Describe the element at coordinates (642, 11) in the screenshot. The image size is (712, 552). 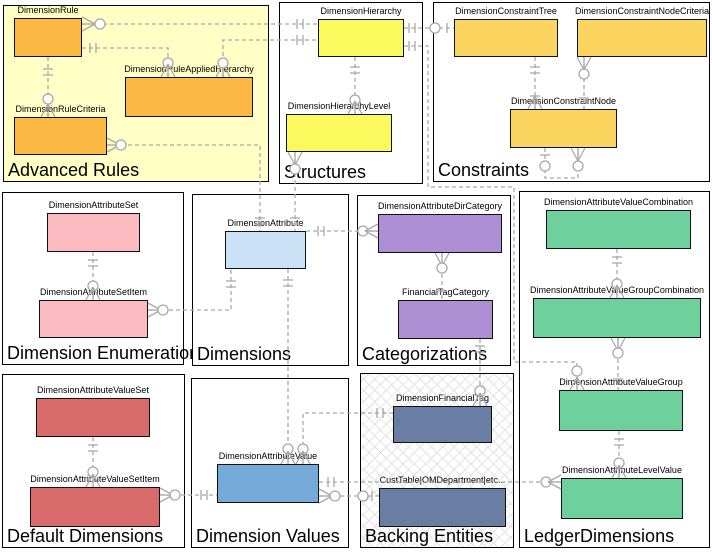
I see `entity-label: DimensionConstraintNodeCriteria` at that location.